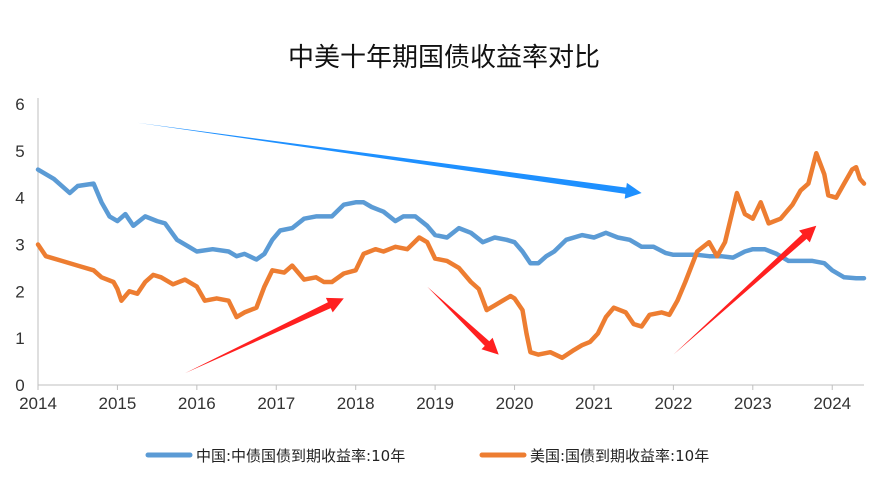  Describe the element at coordinates (356, 403) in the screenshot. I see `x-tick-label: 2018` at that location.